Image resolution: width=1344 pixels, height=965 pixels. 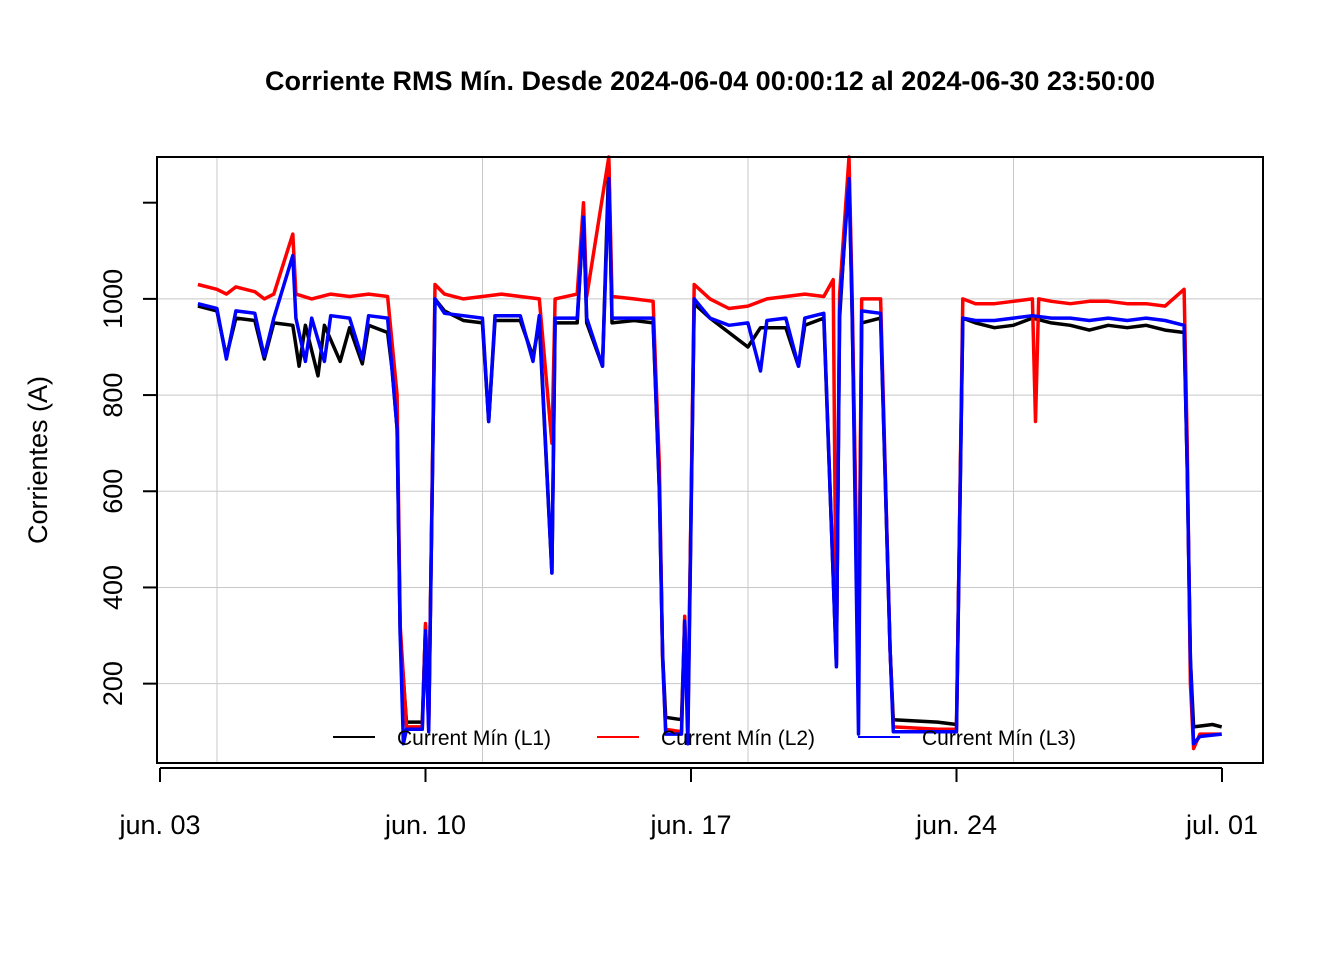 What do you see at coordinates (956, 825) in the screenshot?
I see `x-tick-label: jun. 24` at bounding box center [956, 825].